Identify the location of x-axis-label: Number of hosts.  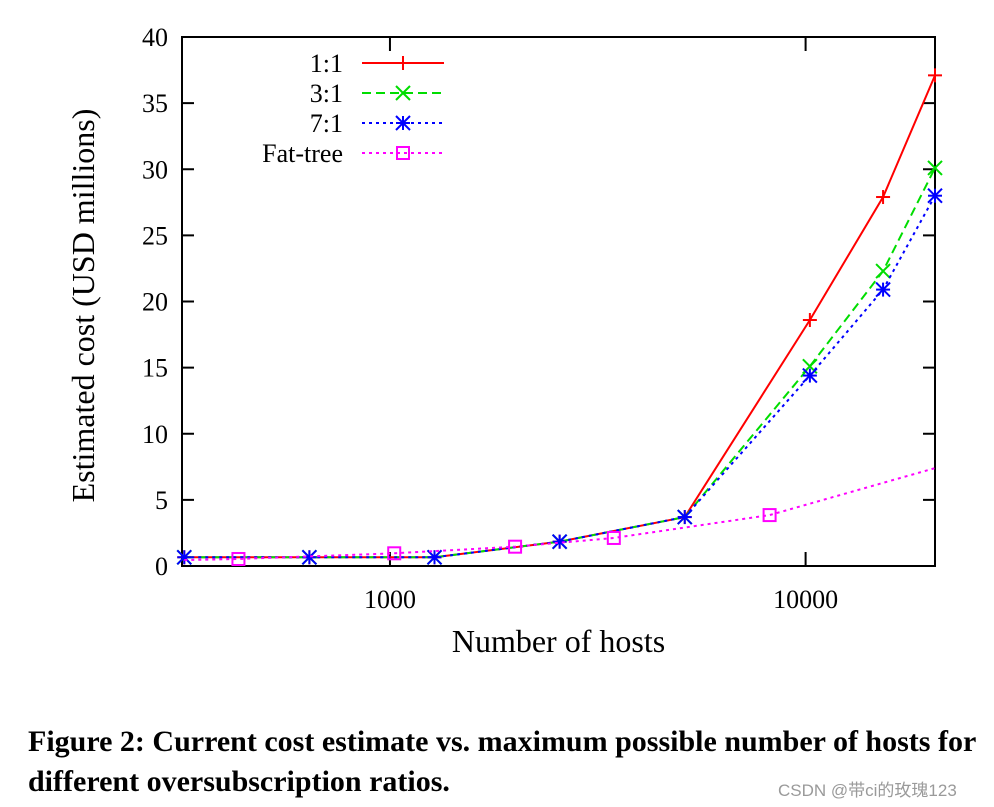
(558, 641).